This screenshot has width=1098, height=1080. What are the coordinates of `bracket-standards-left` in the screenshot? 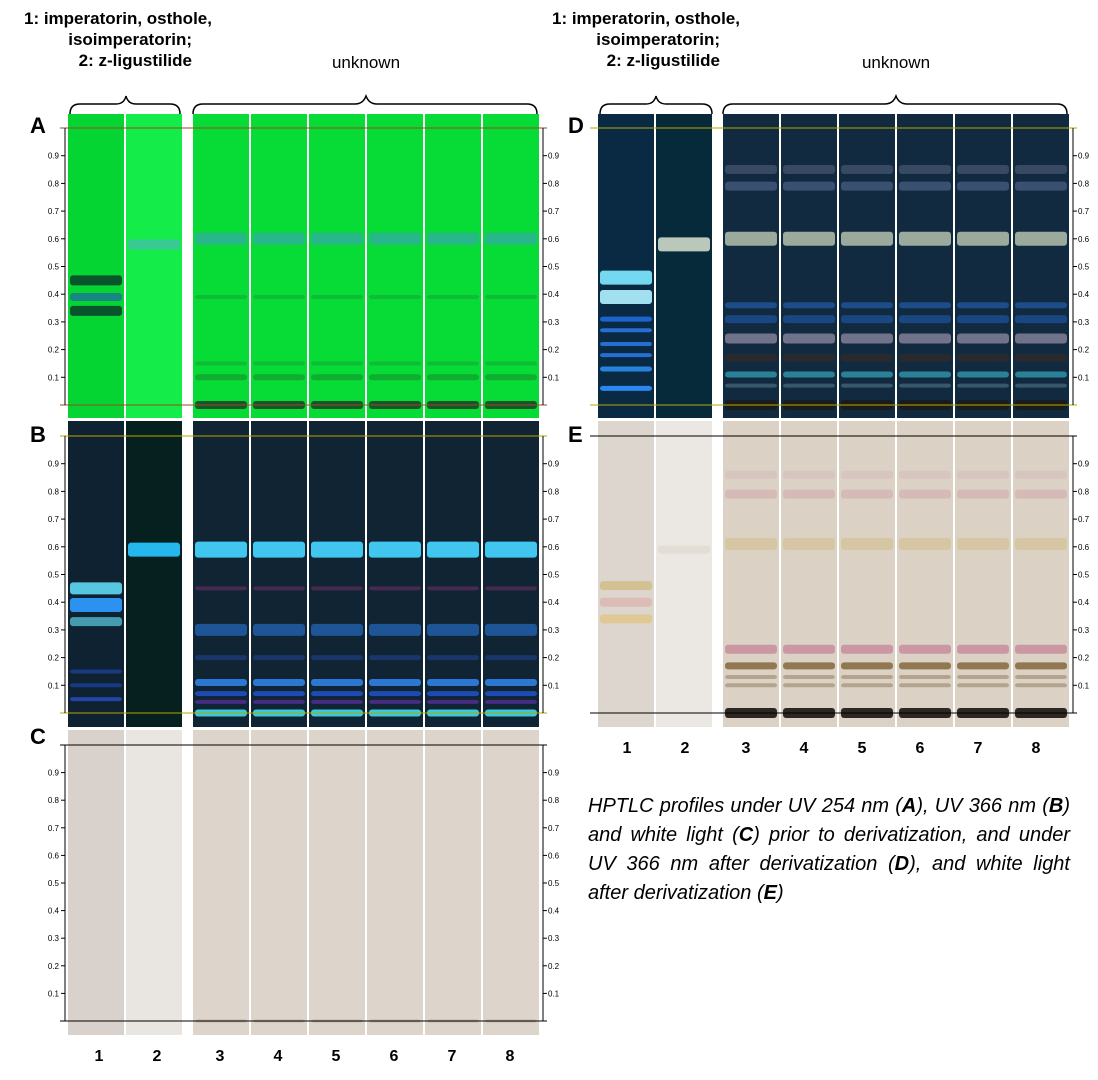 It's located at (125, 105).